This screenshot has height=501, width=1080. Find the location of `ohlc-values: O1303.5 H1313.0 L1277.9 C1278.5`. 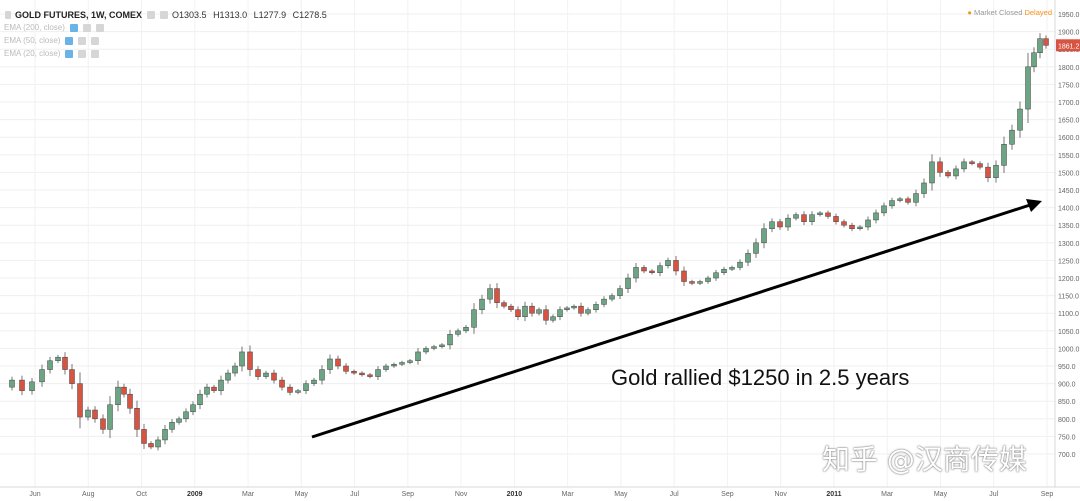

ohlc-values: O1303.5 H1313.0 L1277.9 C1278.5 is located at coordinates (251, 15).